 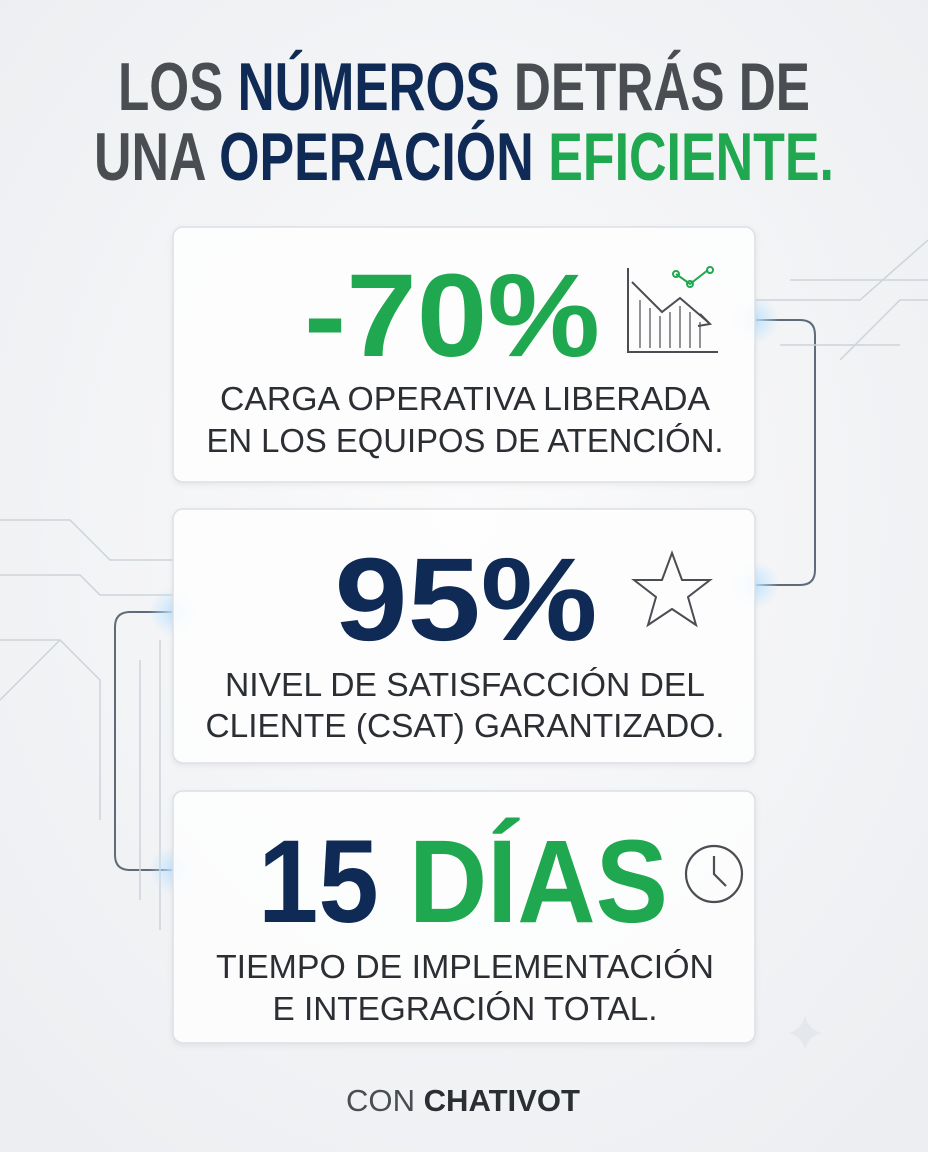 I want to click on stat-description: TIEMPO DE IMPLEMENTACIÓN, so click(x=465, y=966).